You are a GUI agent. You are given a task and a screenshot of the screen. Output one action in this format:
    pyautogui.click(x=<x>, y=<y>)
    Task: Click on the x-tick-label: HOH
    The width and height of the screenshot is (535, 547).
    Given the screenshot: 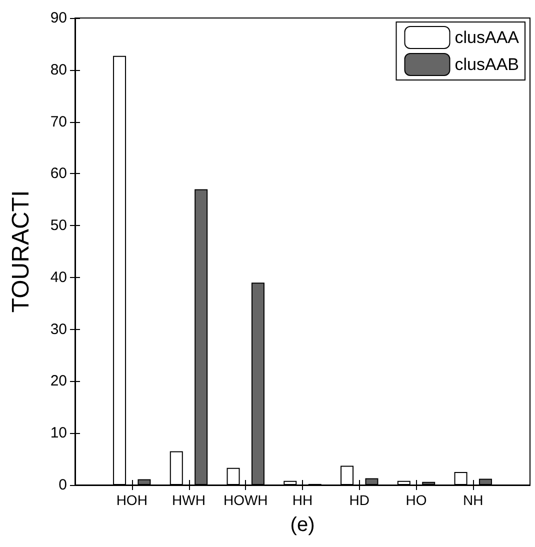 What is the action you would take?
    pyautogui.click(x=132, y=500)
    